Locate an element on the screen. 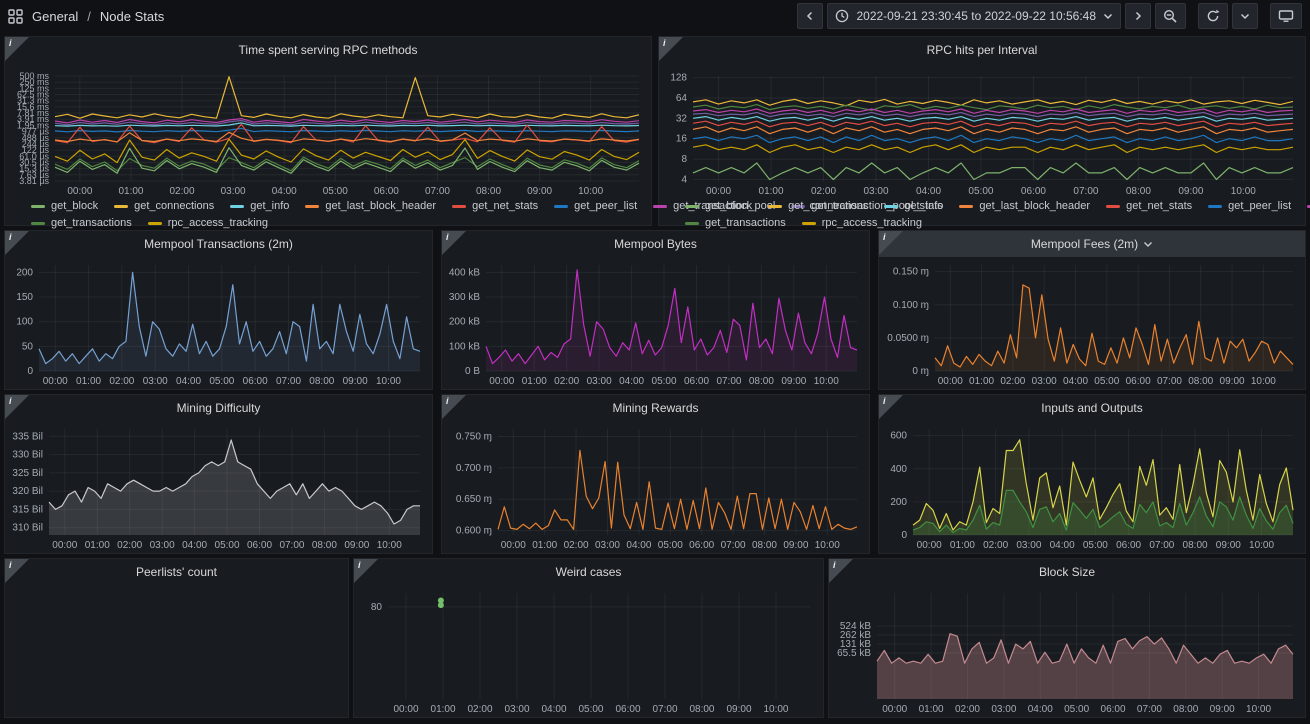 The height and width of the screenshot is (724, 1310). refresh-interval-dropdown is located at coordinates (1245, 16).